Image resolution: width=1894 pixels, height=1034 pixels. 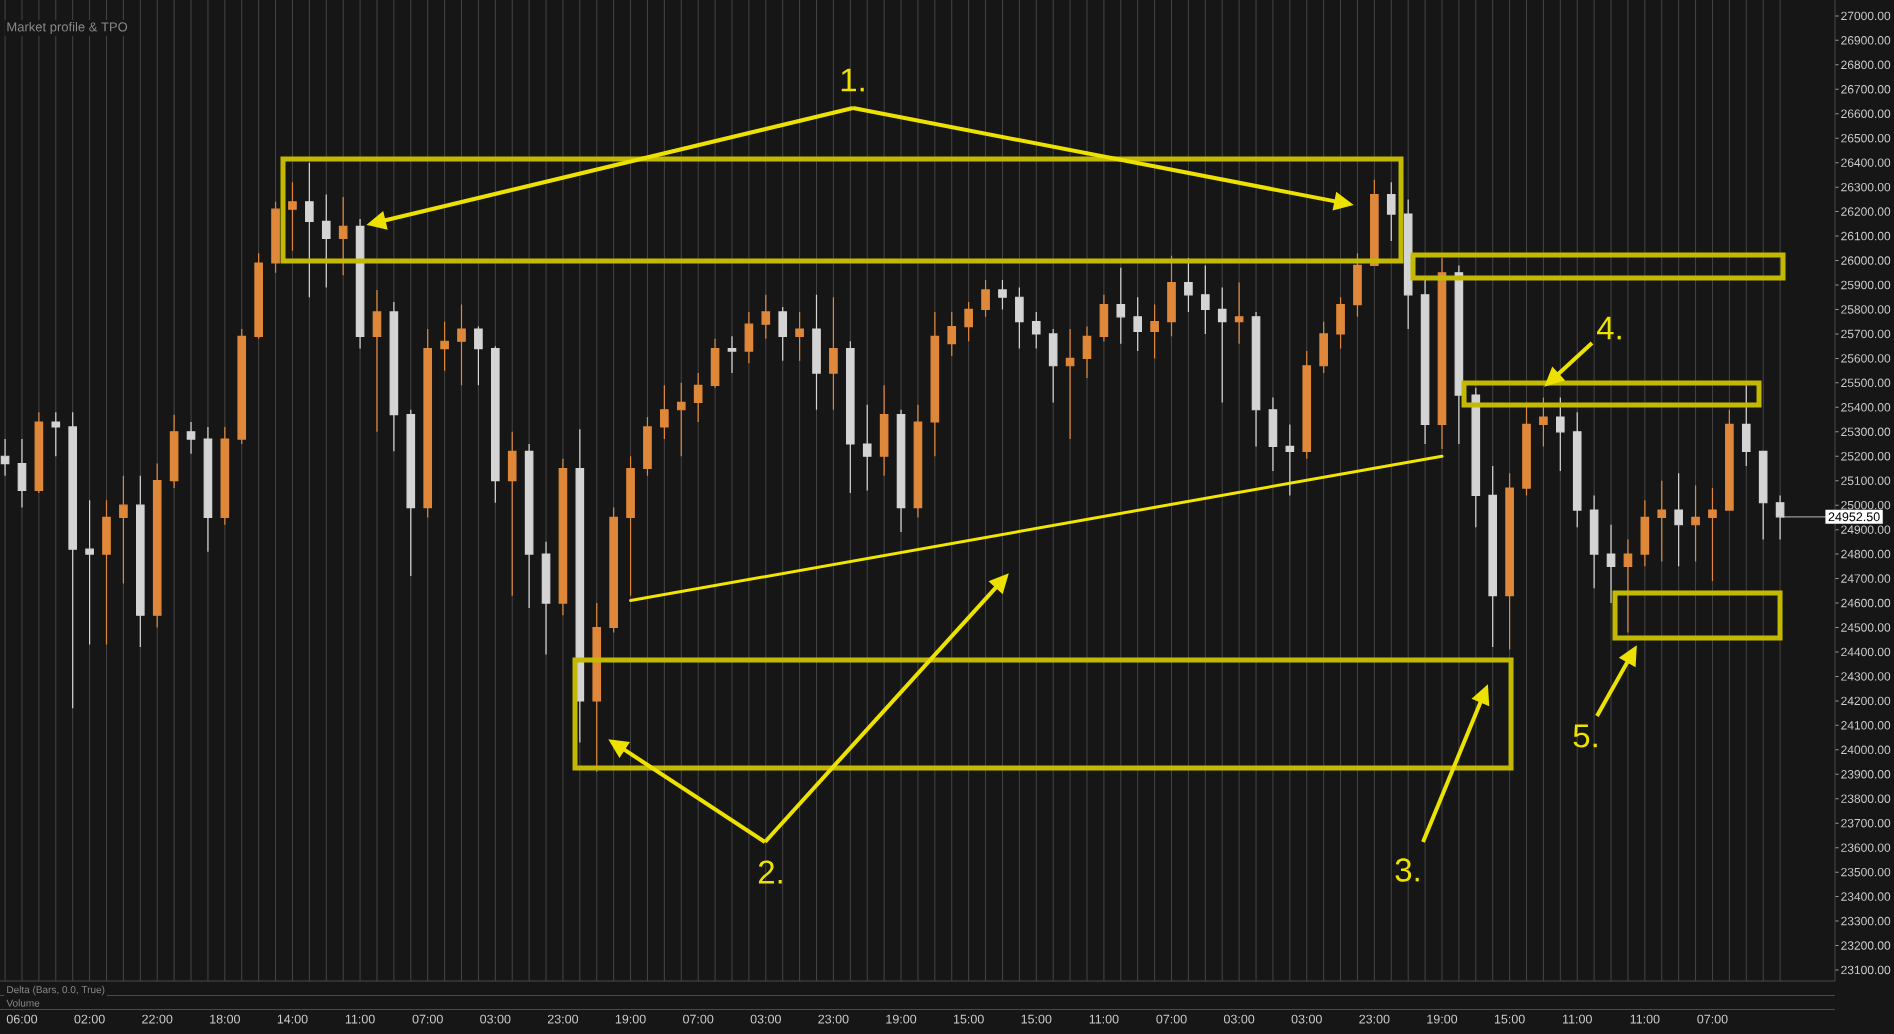 What do you see at coordinates (1866, 652) in the screenshot?
I see `y-tick-label: 24400.00` at bounding box center [1866, 652].